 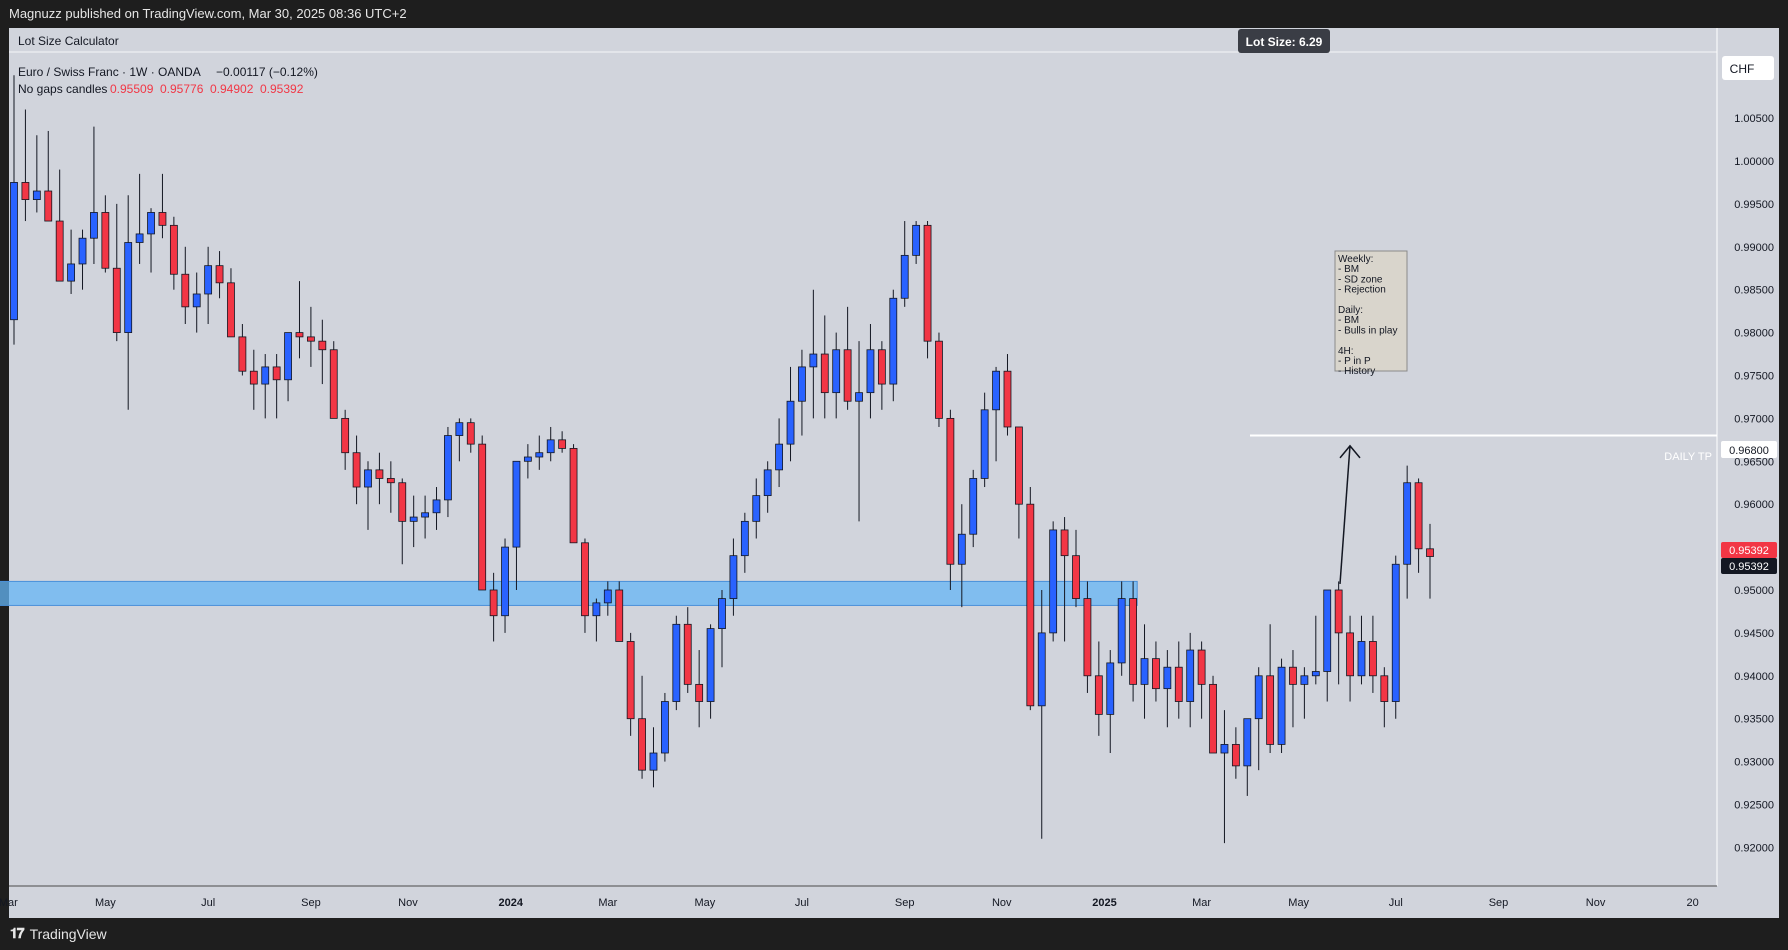 I want to click on legend-series-name: No gaps candles, so click(x=62, y=89).